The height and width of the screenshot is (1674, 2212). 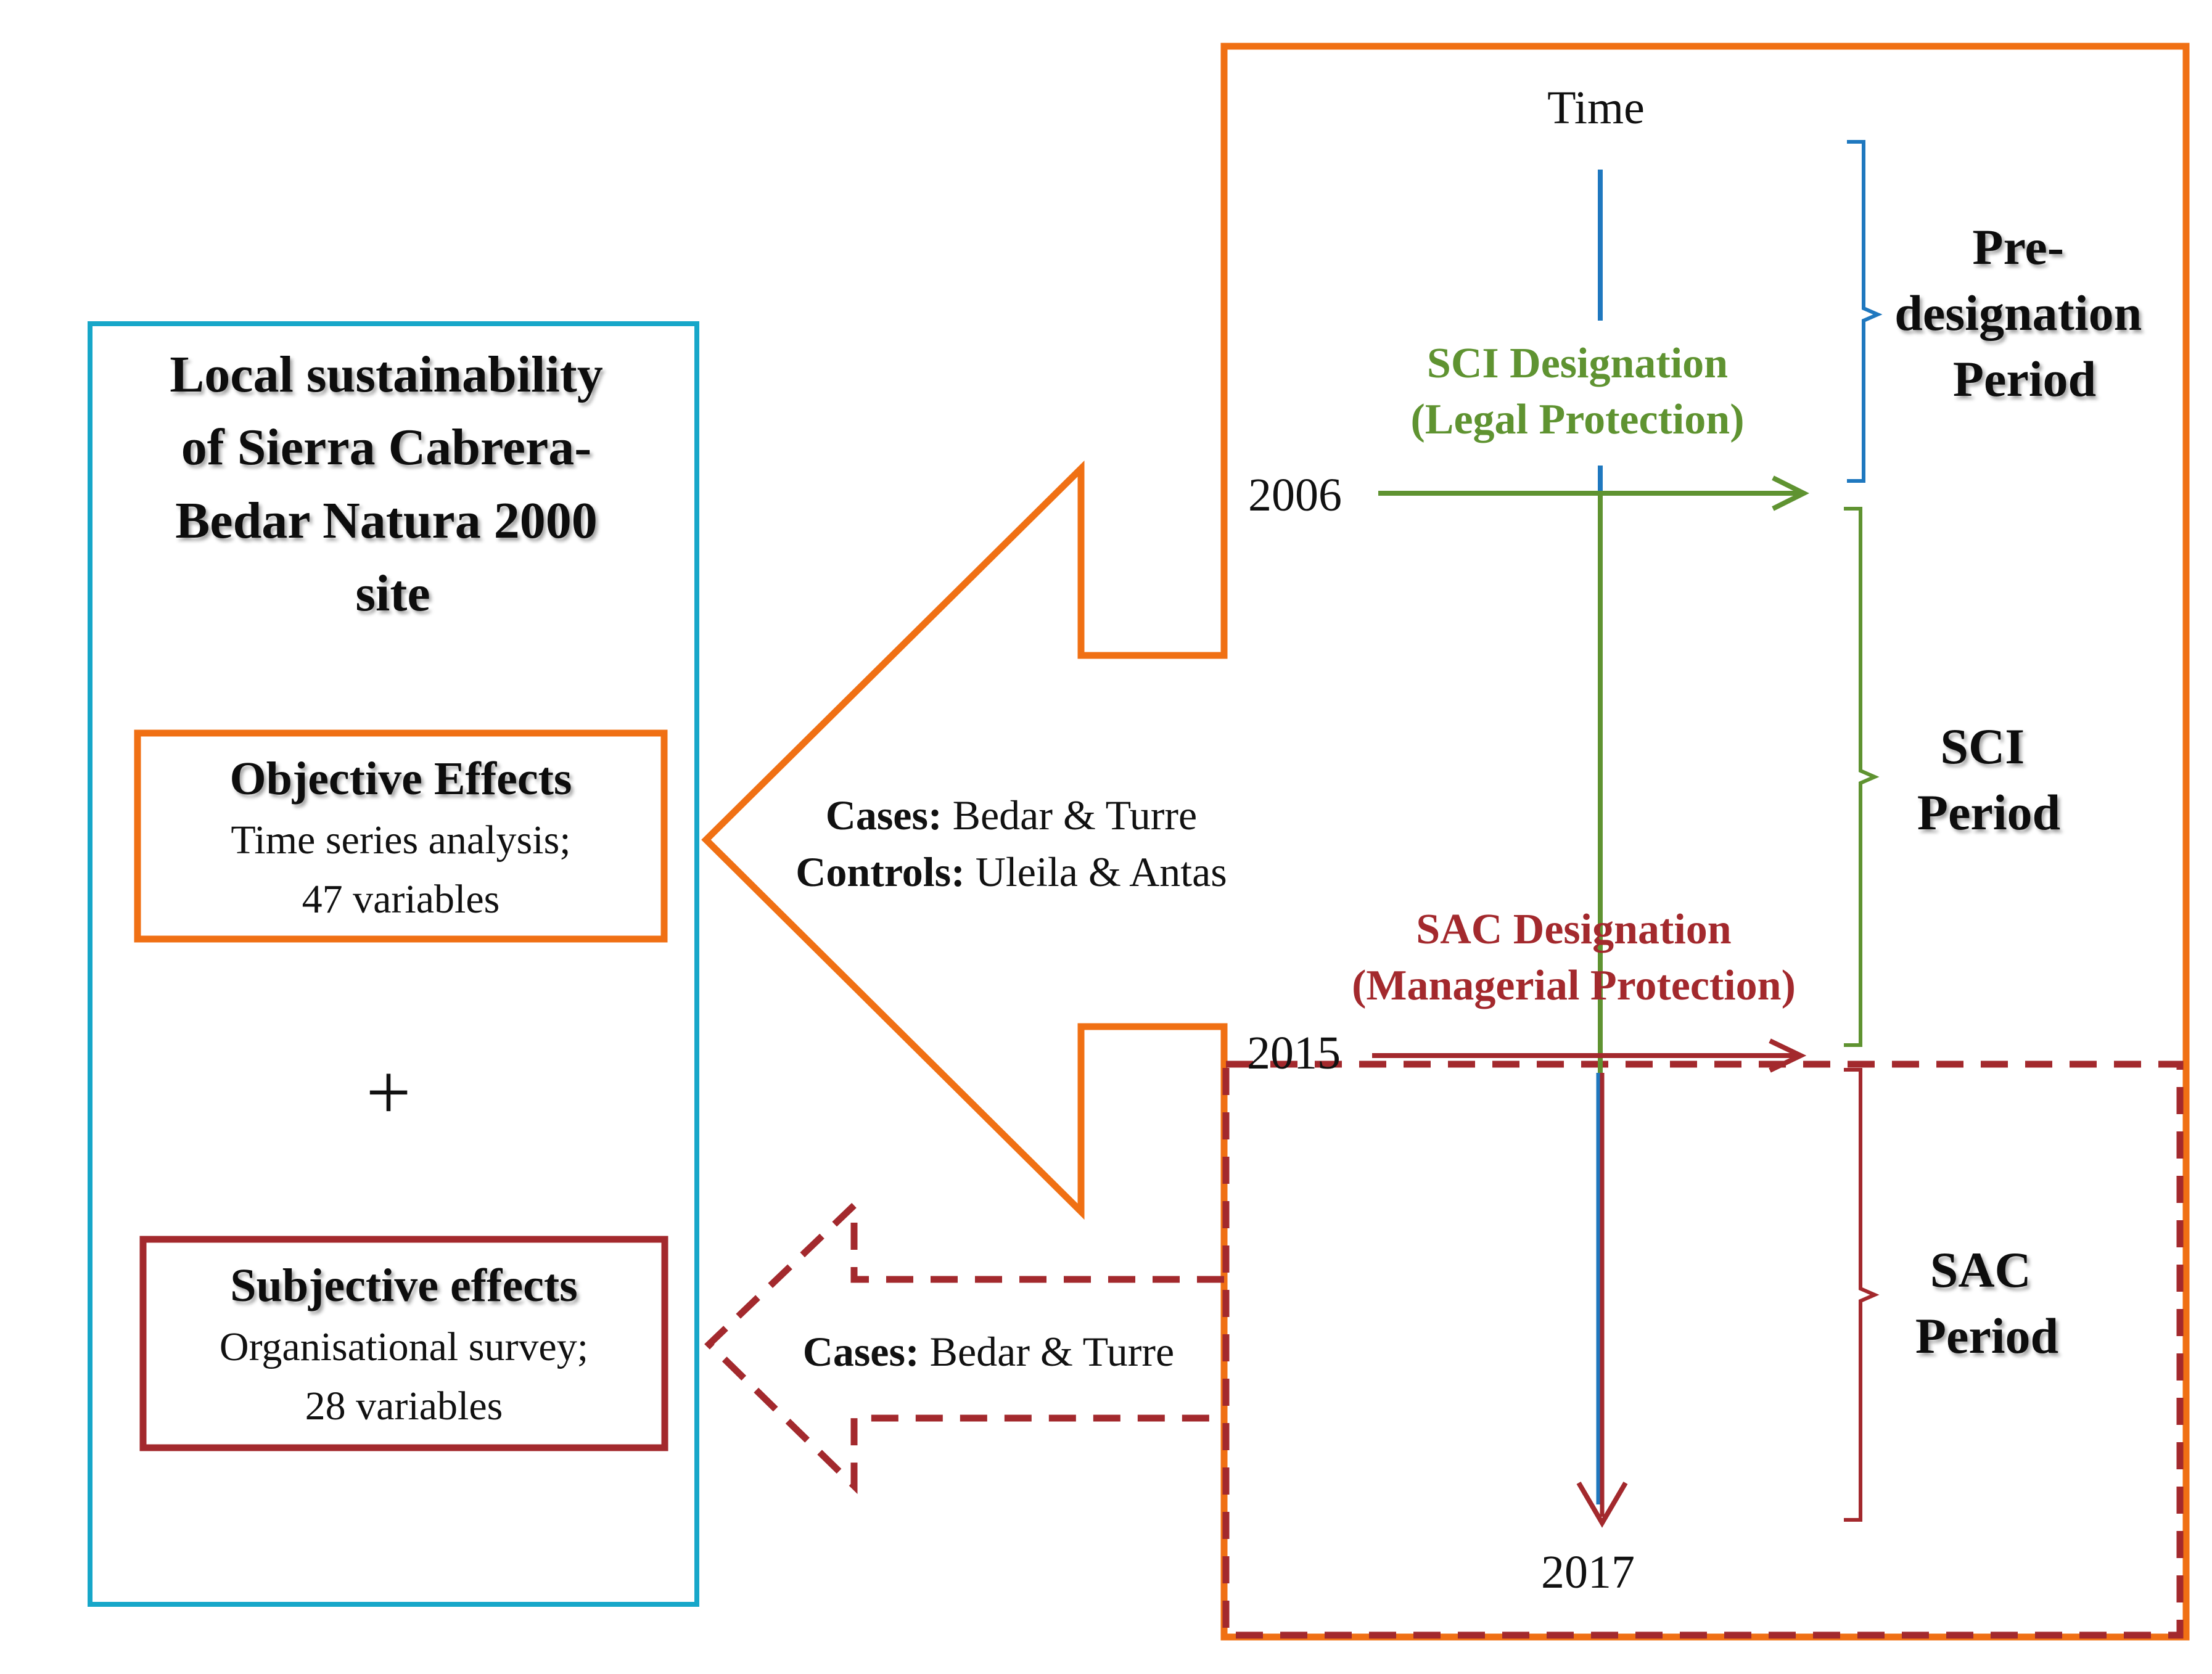 I want to click on sci-period-brace, so click(x=1862, y=777).